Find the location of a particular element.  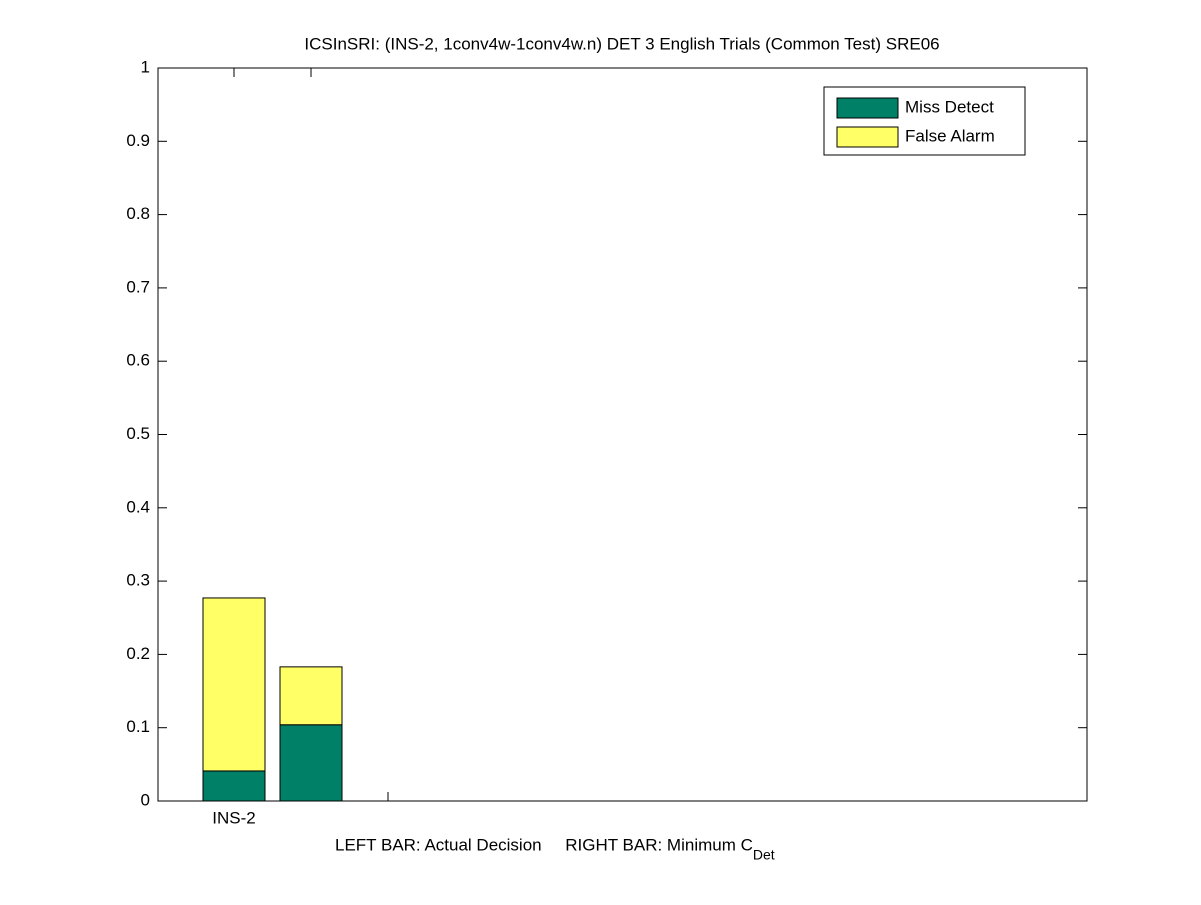

y-tick-label: 0.7 is located at coordinates (138, 286).